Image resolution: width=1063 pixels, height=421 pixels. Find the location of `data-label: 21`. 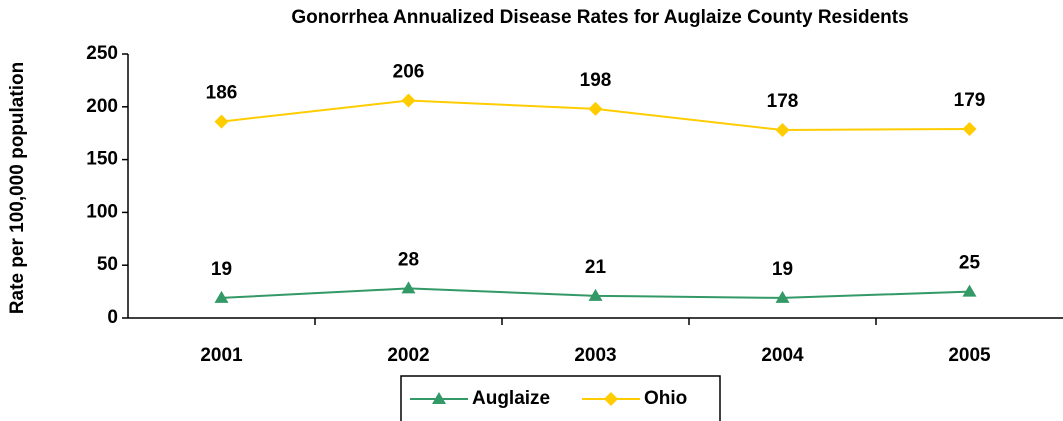

data-label: 21 is located at coordinates (596, 267).